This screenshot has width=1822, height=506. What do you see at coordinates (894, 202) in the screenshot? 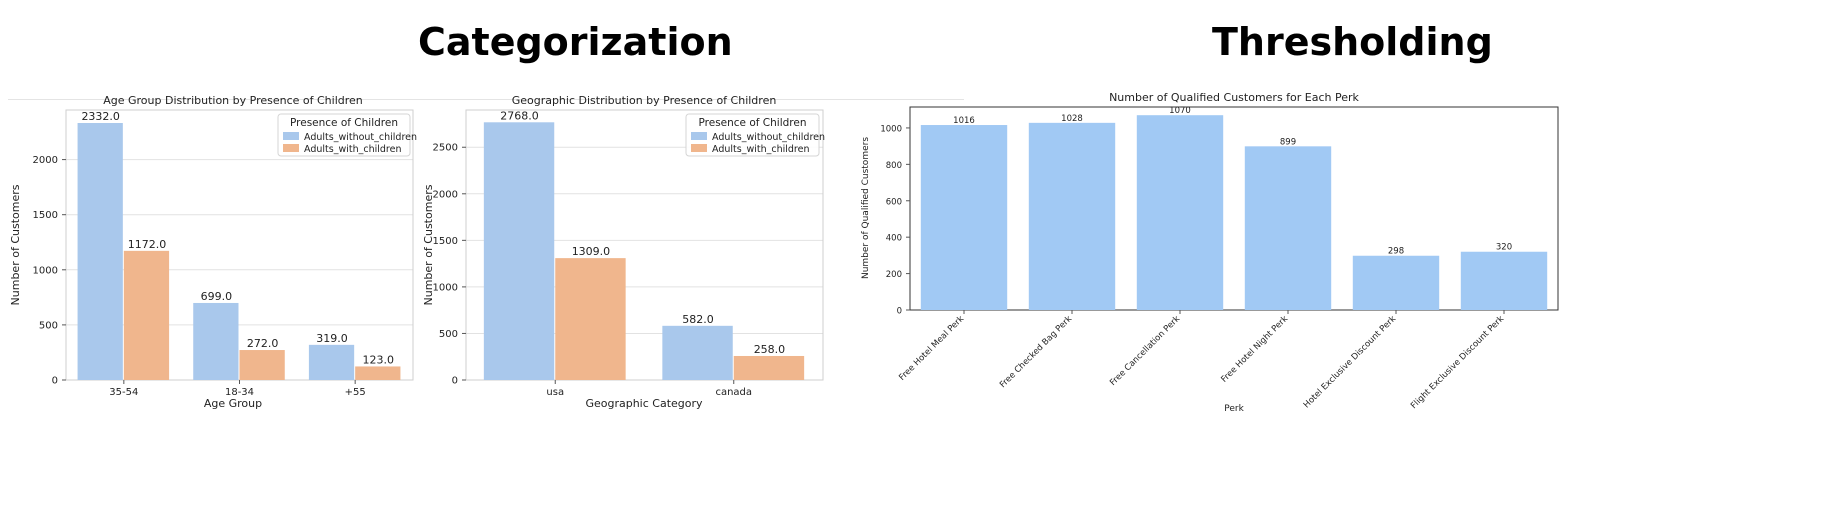
I see `y-tick-label: 600` at bounding box center [894, 202].